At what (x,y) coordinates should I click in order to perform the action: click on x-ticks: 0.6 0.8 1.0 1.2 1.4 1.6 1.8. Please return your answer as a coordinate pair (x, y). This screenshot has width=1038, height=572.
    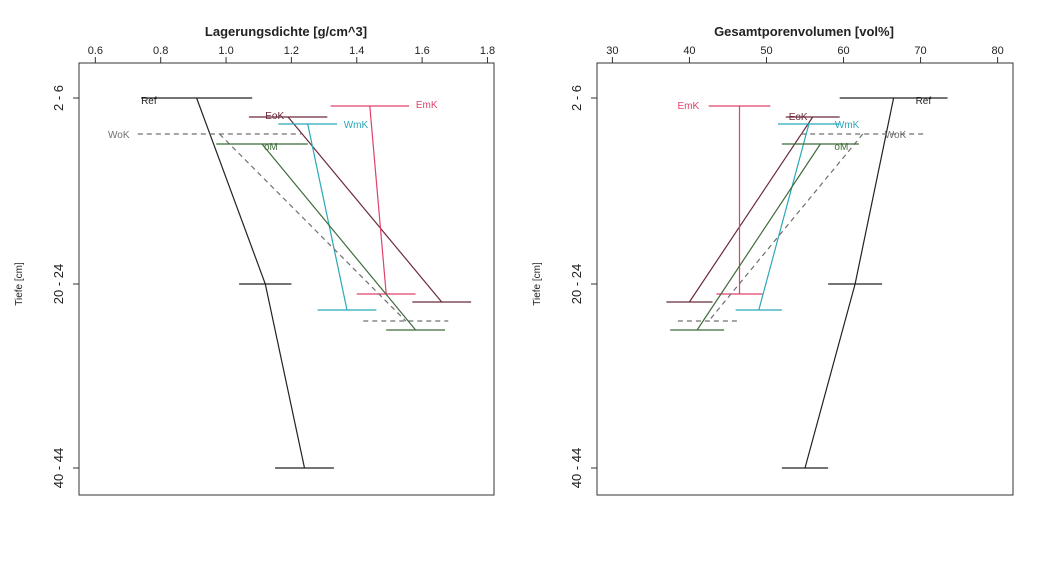
    Looking at the image, I should click on (291, 54).